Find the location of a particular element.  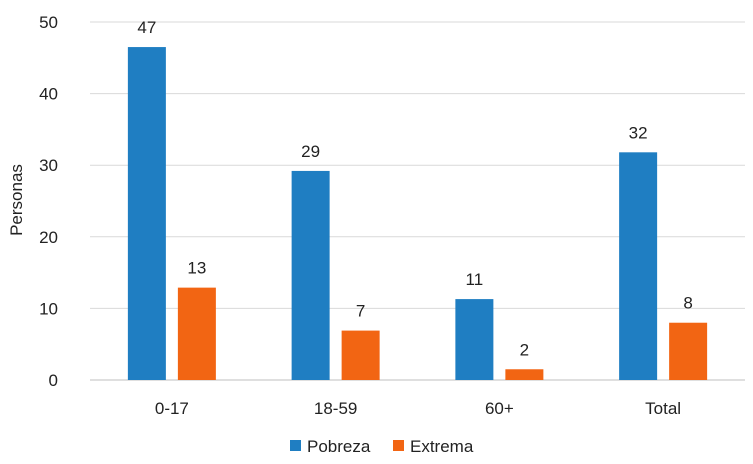

data-label: 47 is located at coordinates (146, 27).